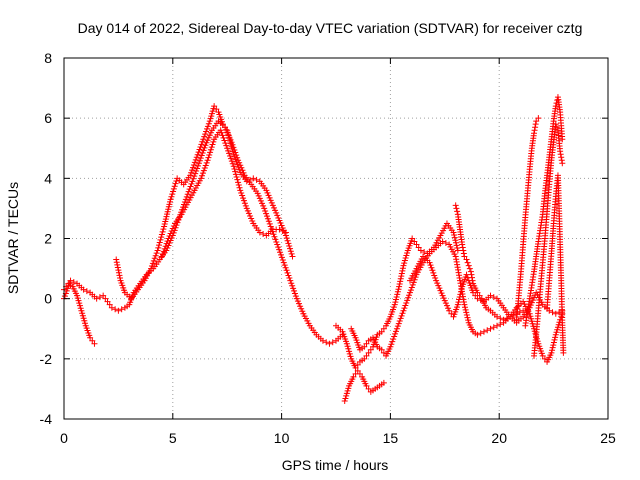 The height and width of the screenshot is (480, 640). What do you see at coordinates (527, 219) in the screenshot?
I see `series-trace-j` at bounding box center [527, 219].